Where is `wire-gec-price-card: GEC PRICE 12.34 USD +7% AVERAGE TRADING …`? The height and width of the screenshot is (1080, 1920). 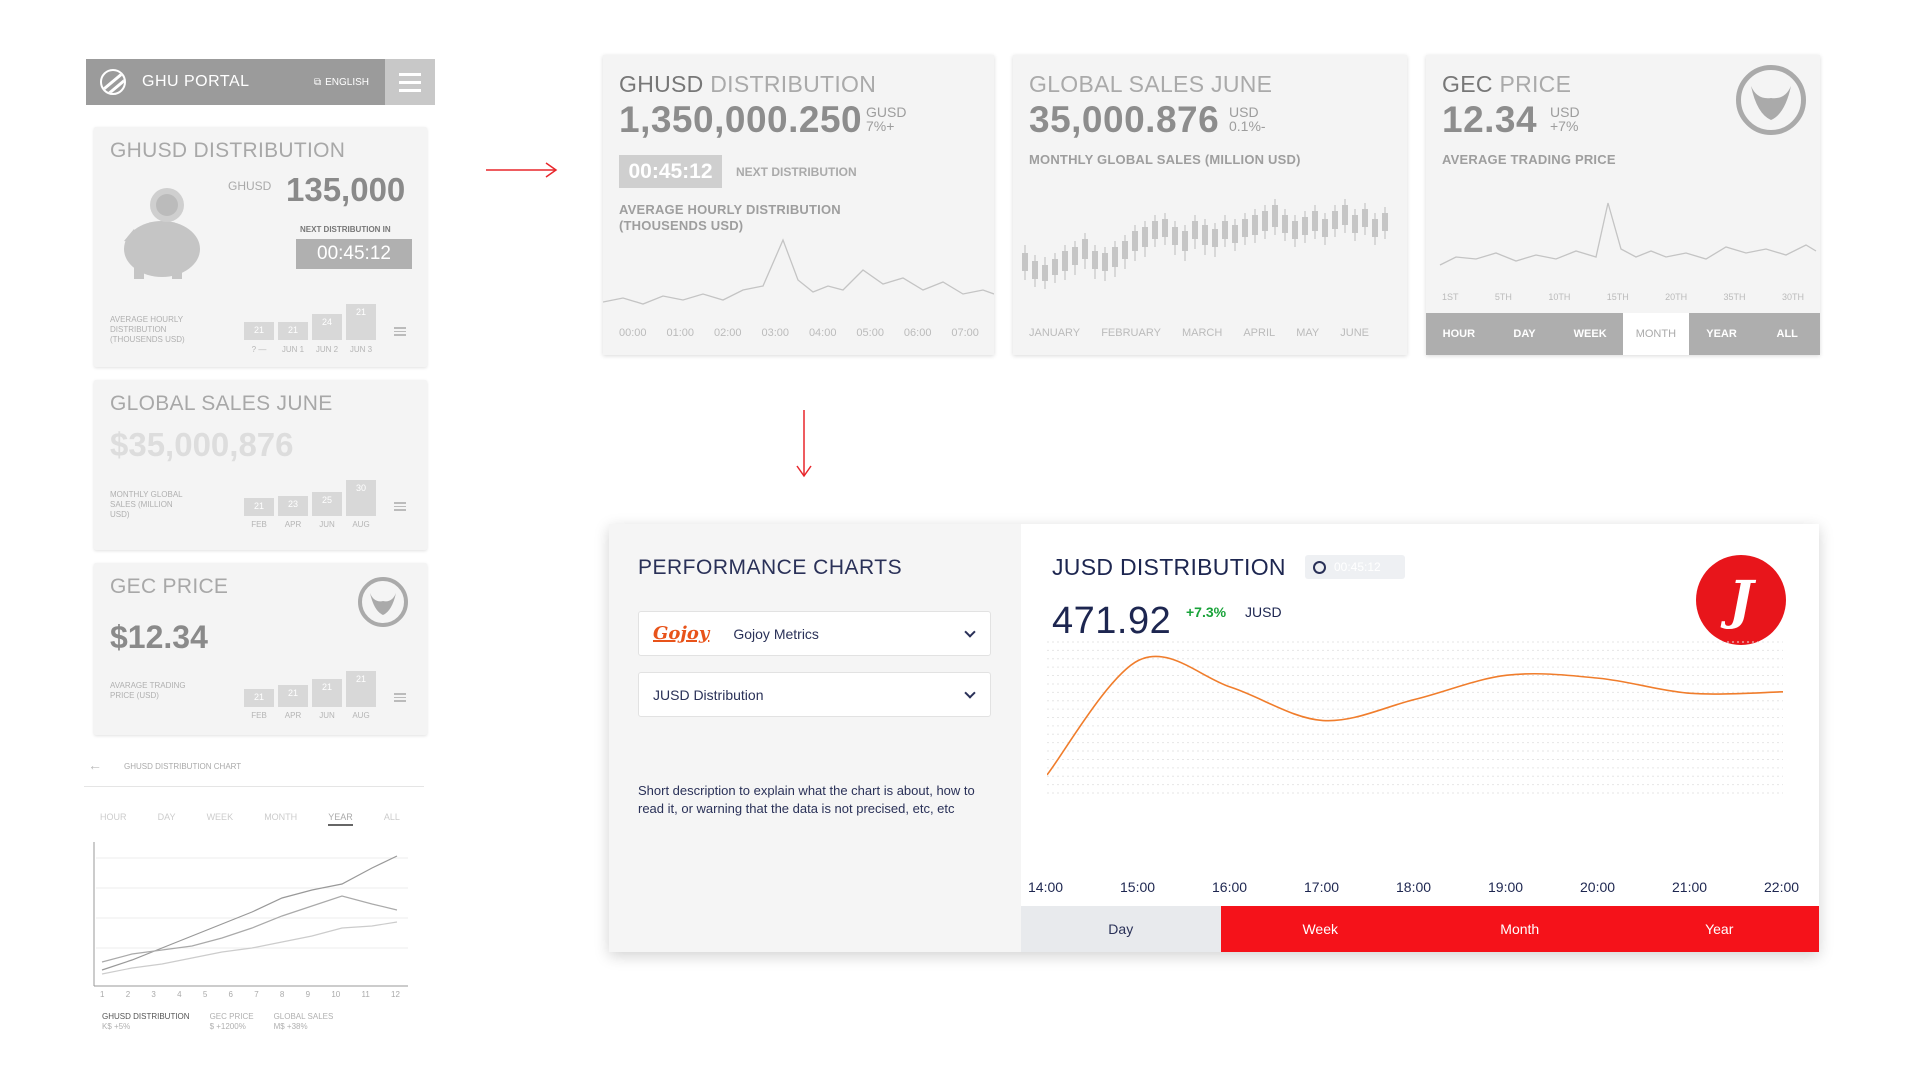
wire-gec-price-card: GEC PRICE 12.34 USD +7% AVERAGE TRADING … is located at coordinates (1623, 205).